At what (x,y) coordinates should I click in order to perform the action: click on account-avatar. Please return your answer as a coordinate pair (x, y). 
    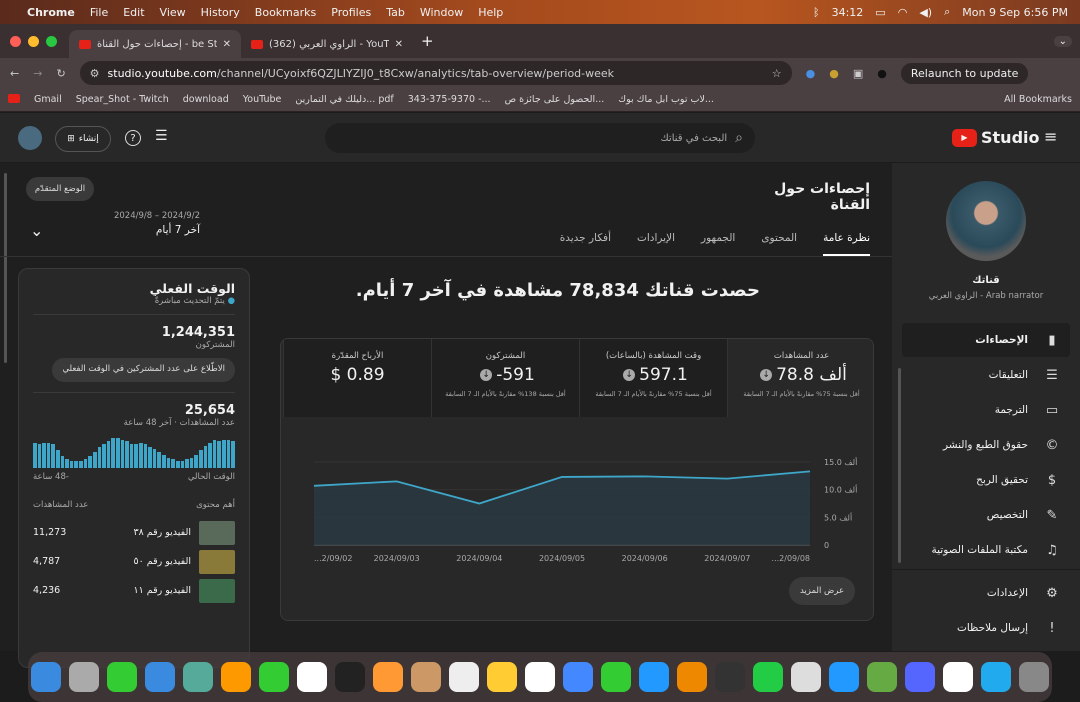
    Looking at the image, I should click on (30, 138).